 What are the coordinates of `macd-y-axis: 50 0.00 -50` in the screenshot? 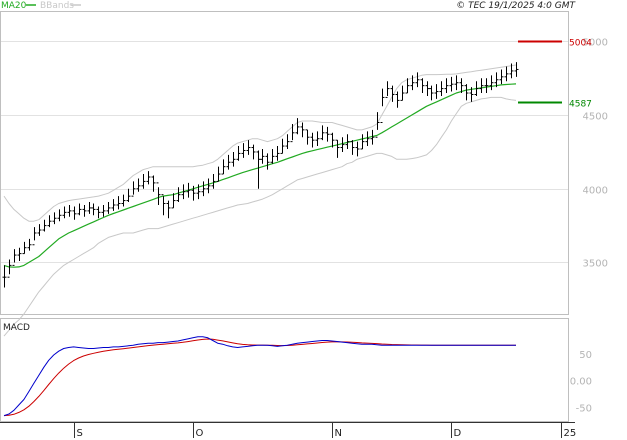 It's located at (581, 382).